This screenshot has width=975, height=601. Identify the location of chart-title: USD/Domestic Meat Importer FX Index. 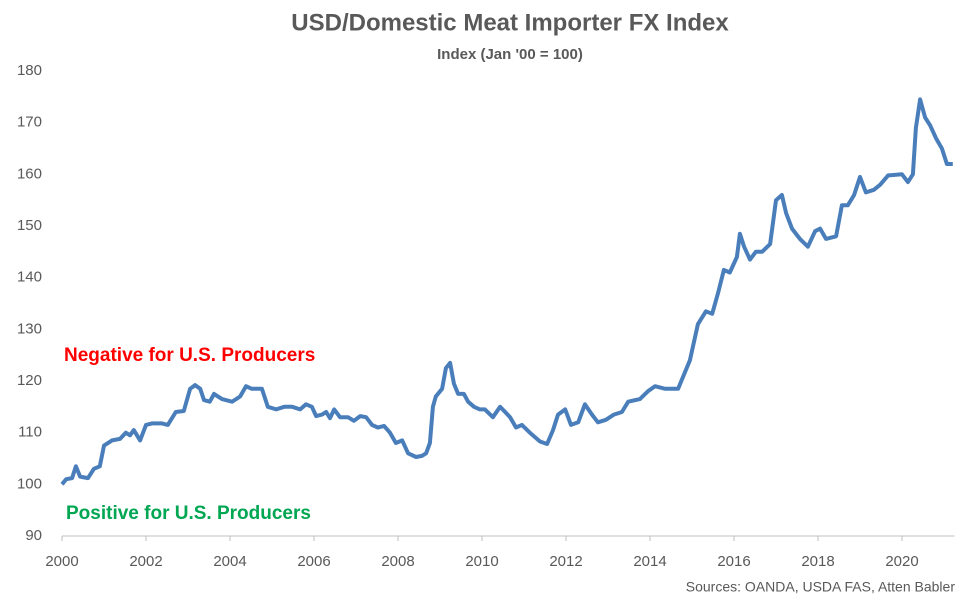
(510, 22).